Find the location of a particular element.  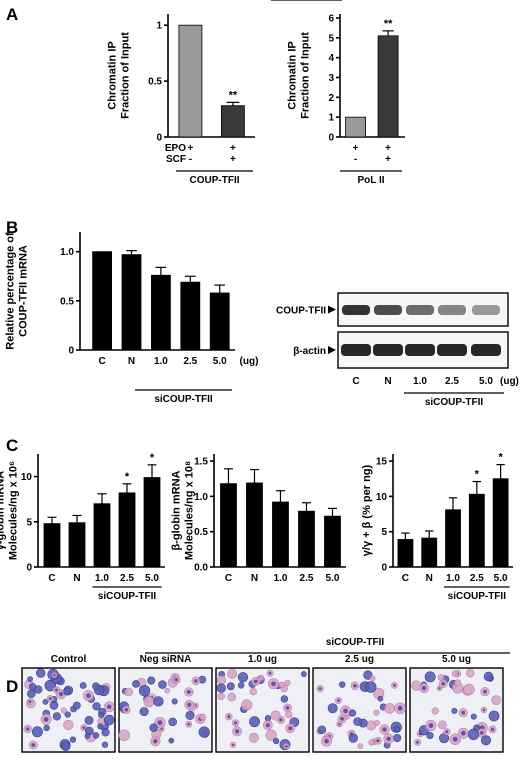

y-tick-label: 15 is located at coordinates (382, 462).